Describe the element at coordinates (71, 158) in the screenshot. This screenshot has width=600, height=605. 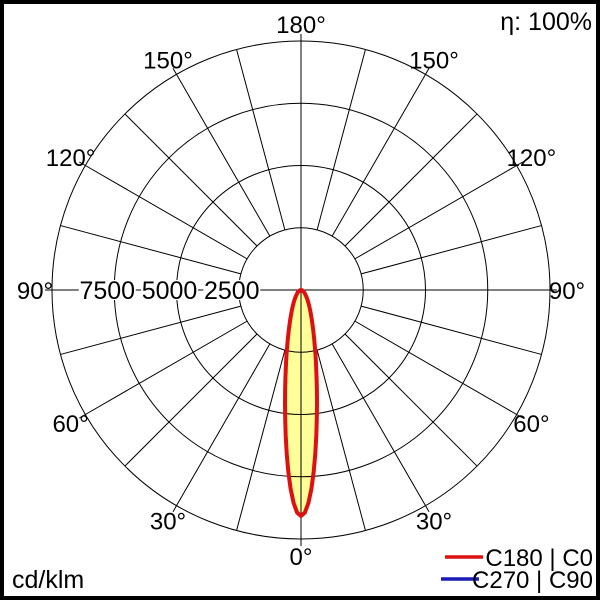
I see `angle-label-120-left: 120°` at that location.